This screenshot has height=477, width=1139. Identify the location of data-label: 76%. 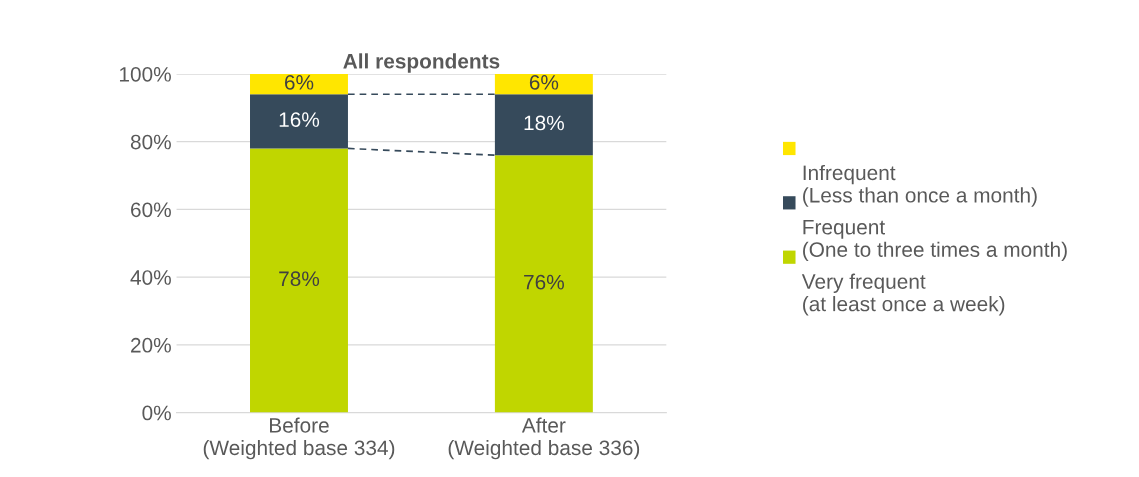
(544, 282).